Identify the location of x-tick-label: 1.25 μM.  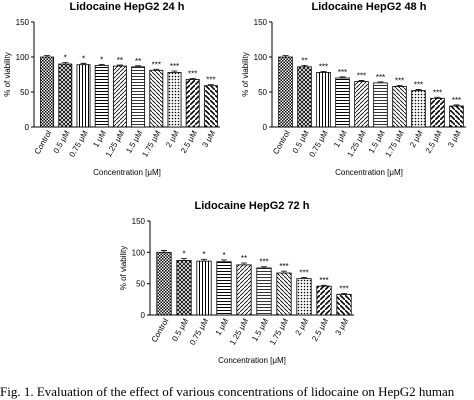
(356, 144).